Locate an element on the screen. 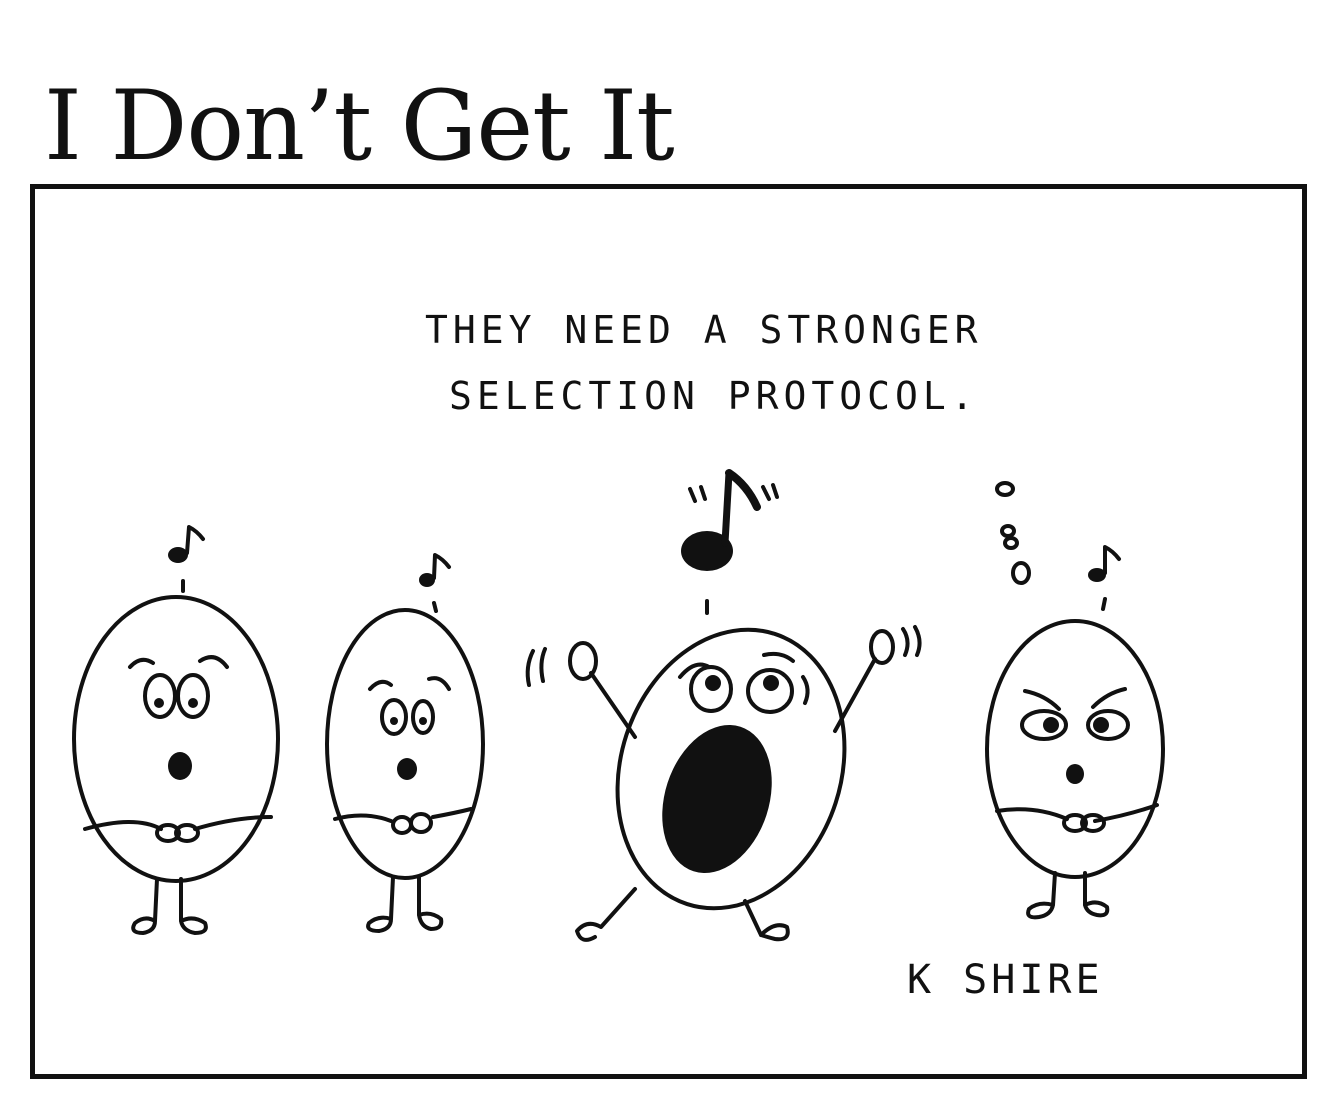 The width and height of the screenshot is (1336, 1110). thought-bubbles-icon is located at coordinates (1013, 533).